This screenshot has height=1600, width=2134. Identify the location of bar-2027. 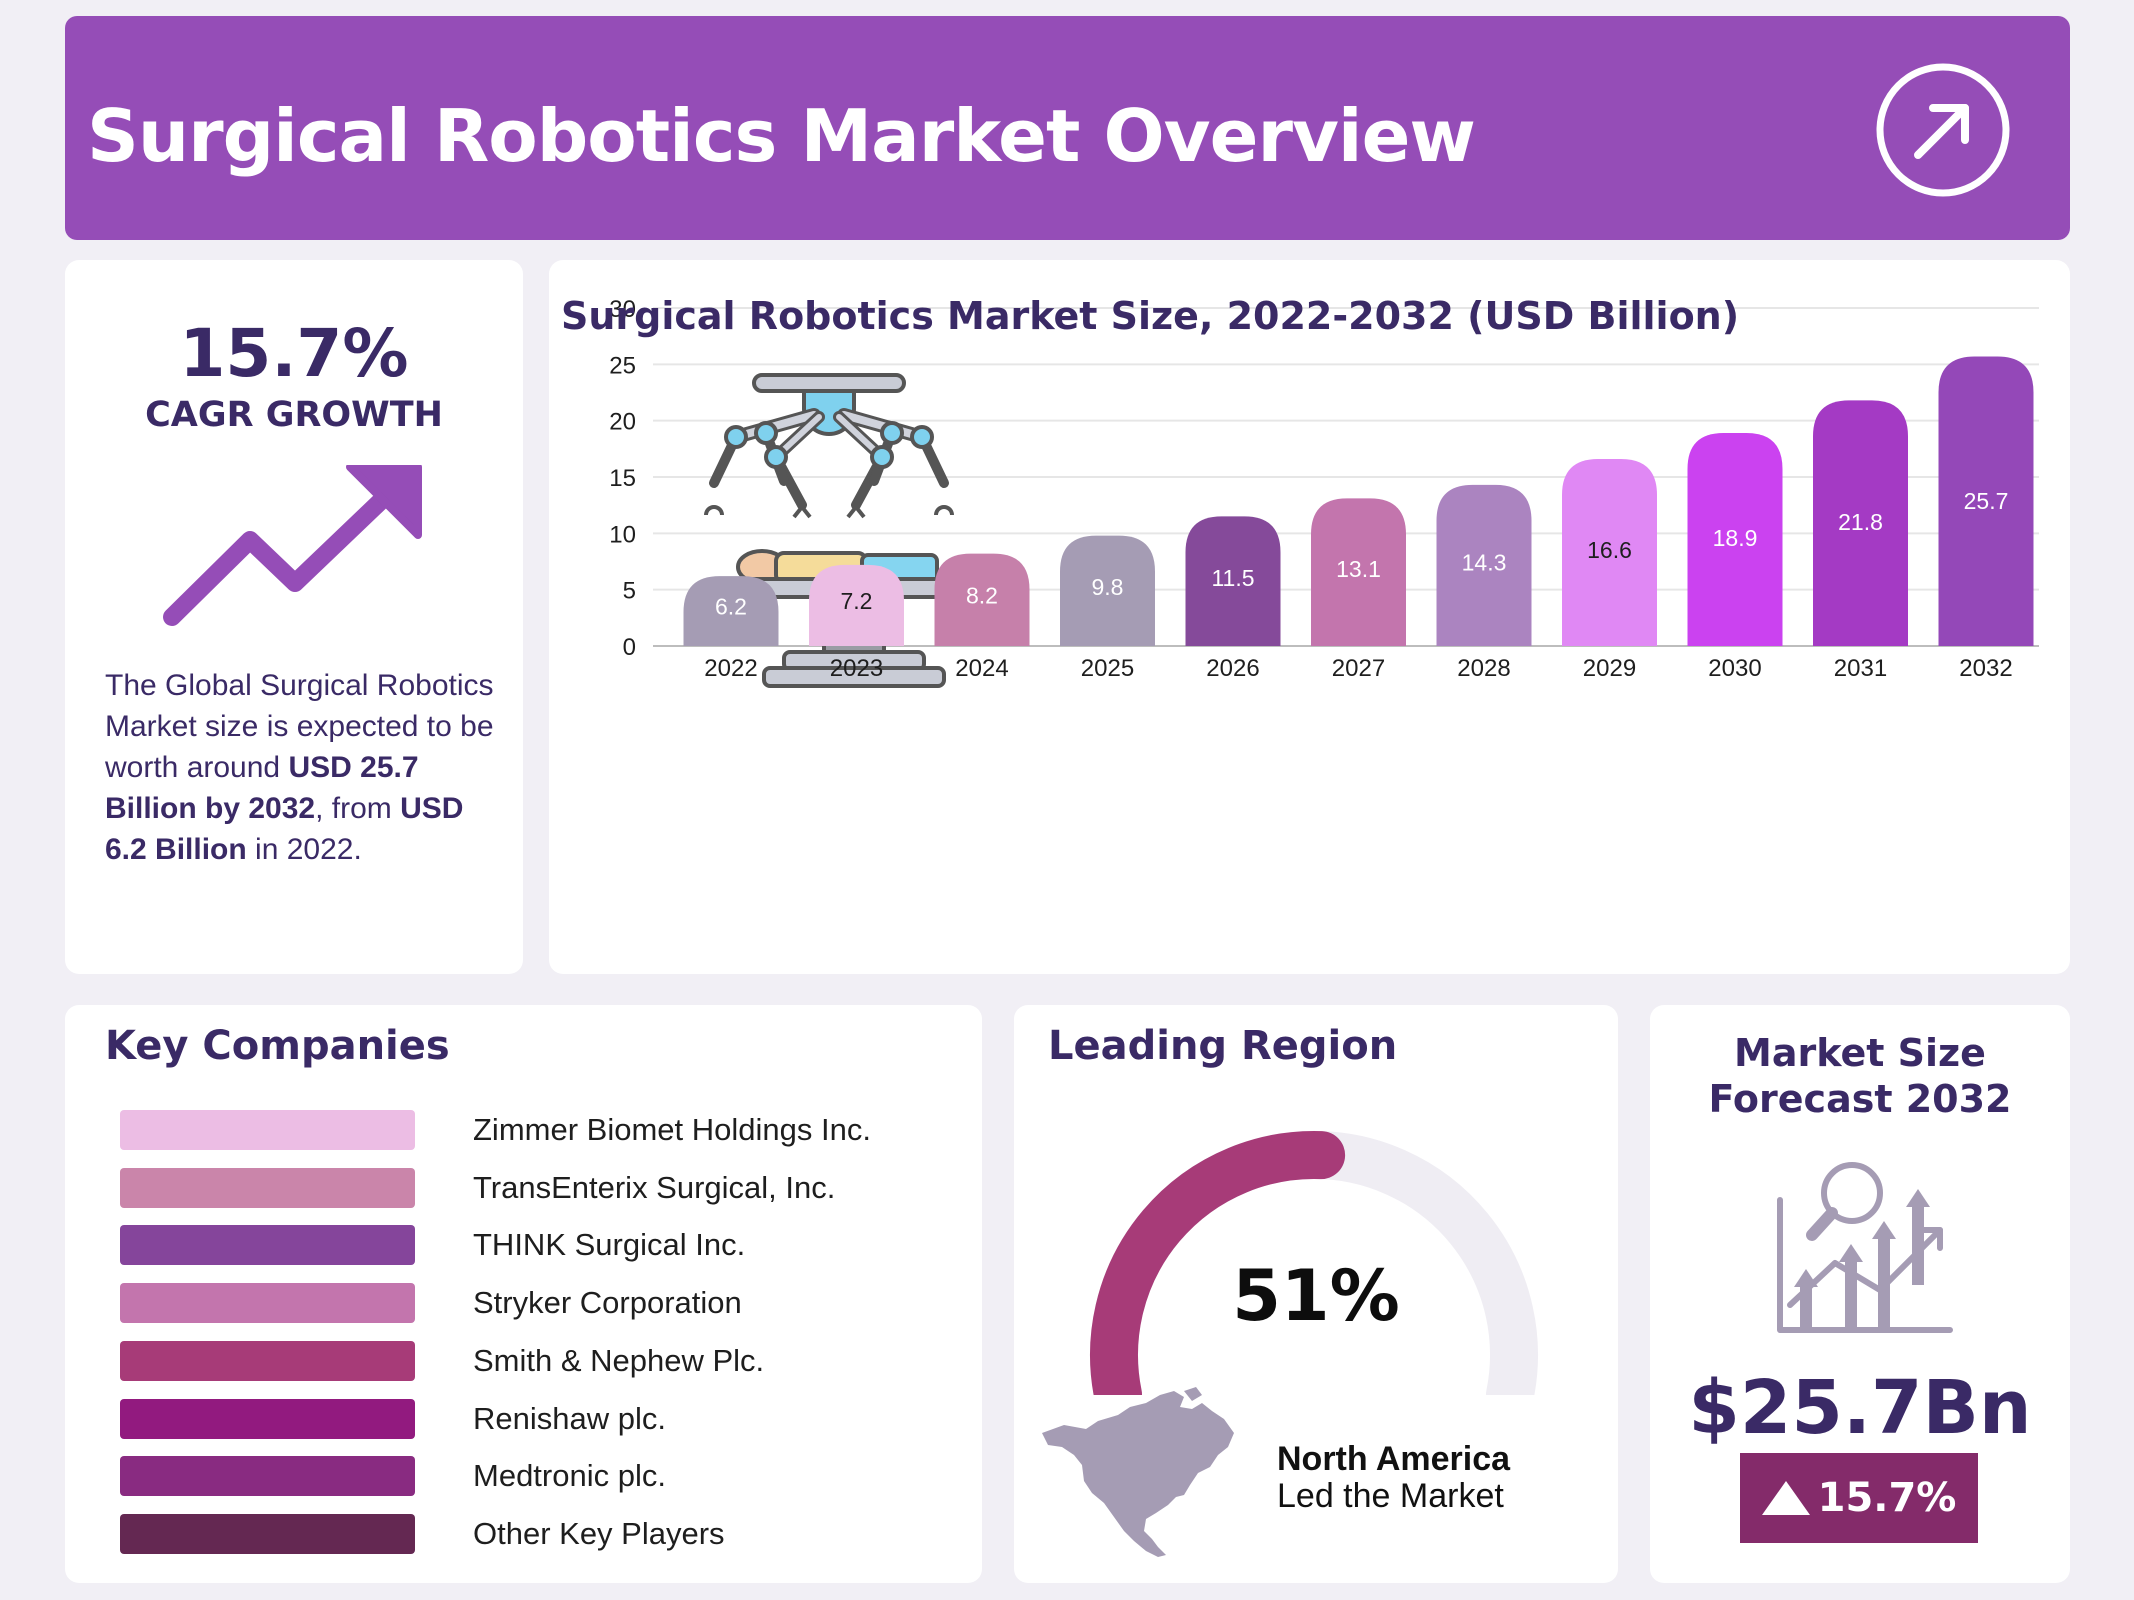
(1358, 572).